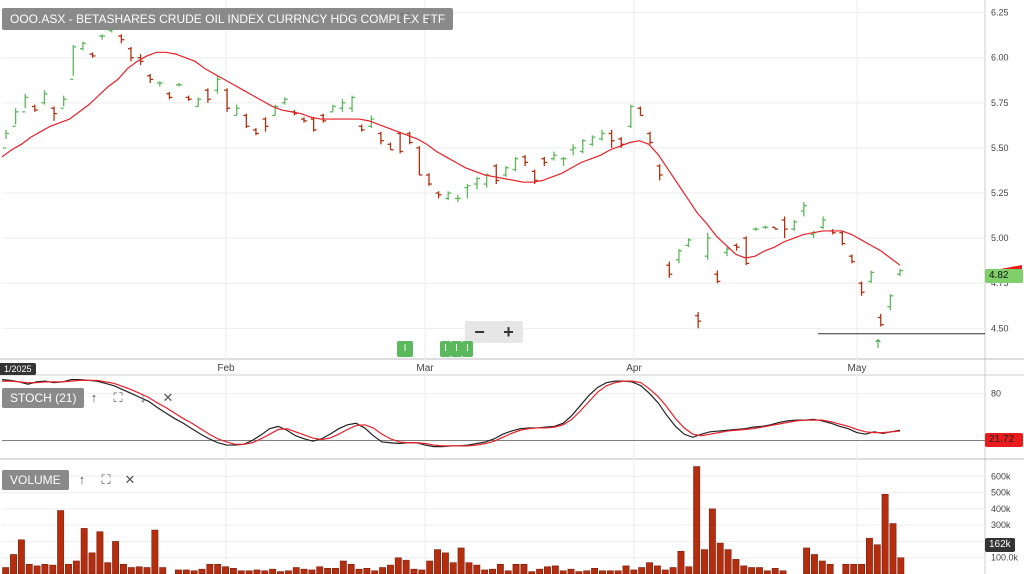  Describe the element at coordinates (18, 369) in the screenshot. I see `date-badge: 1/2025` at that location.